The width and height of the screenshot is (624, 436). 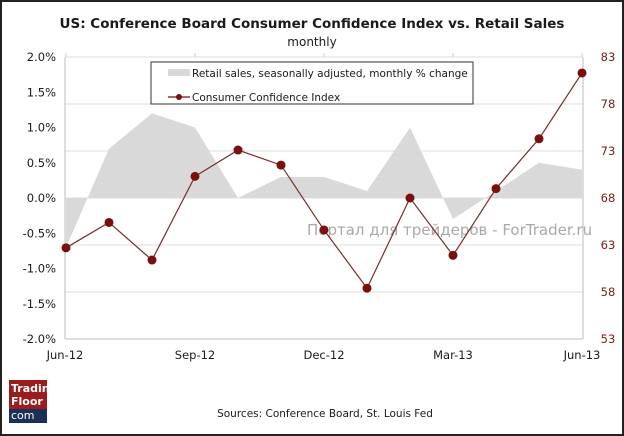 I want to click on left-tick-label: -1.5%, so click(x=39, y=304).